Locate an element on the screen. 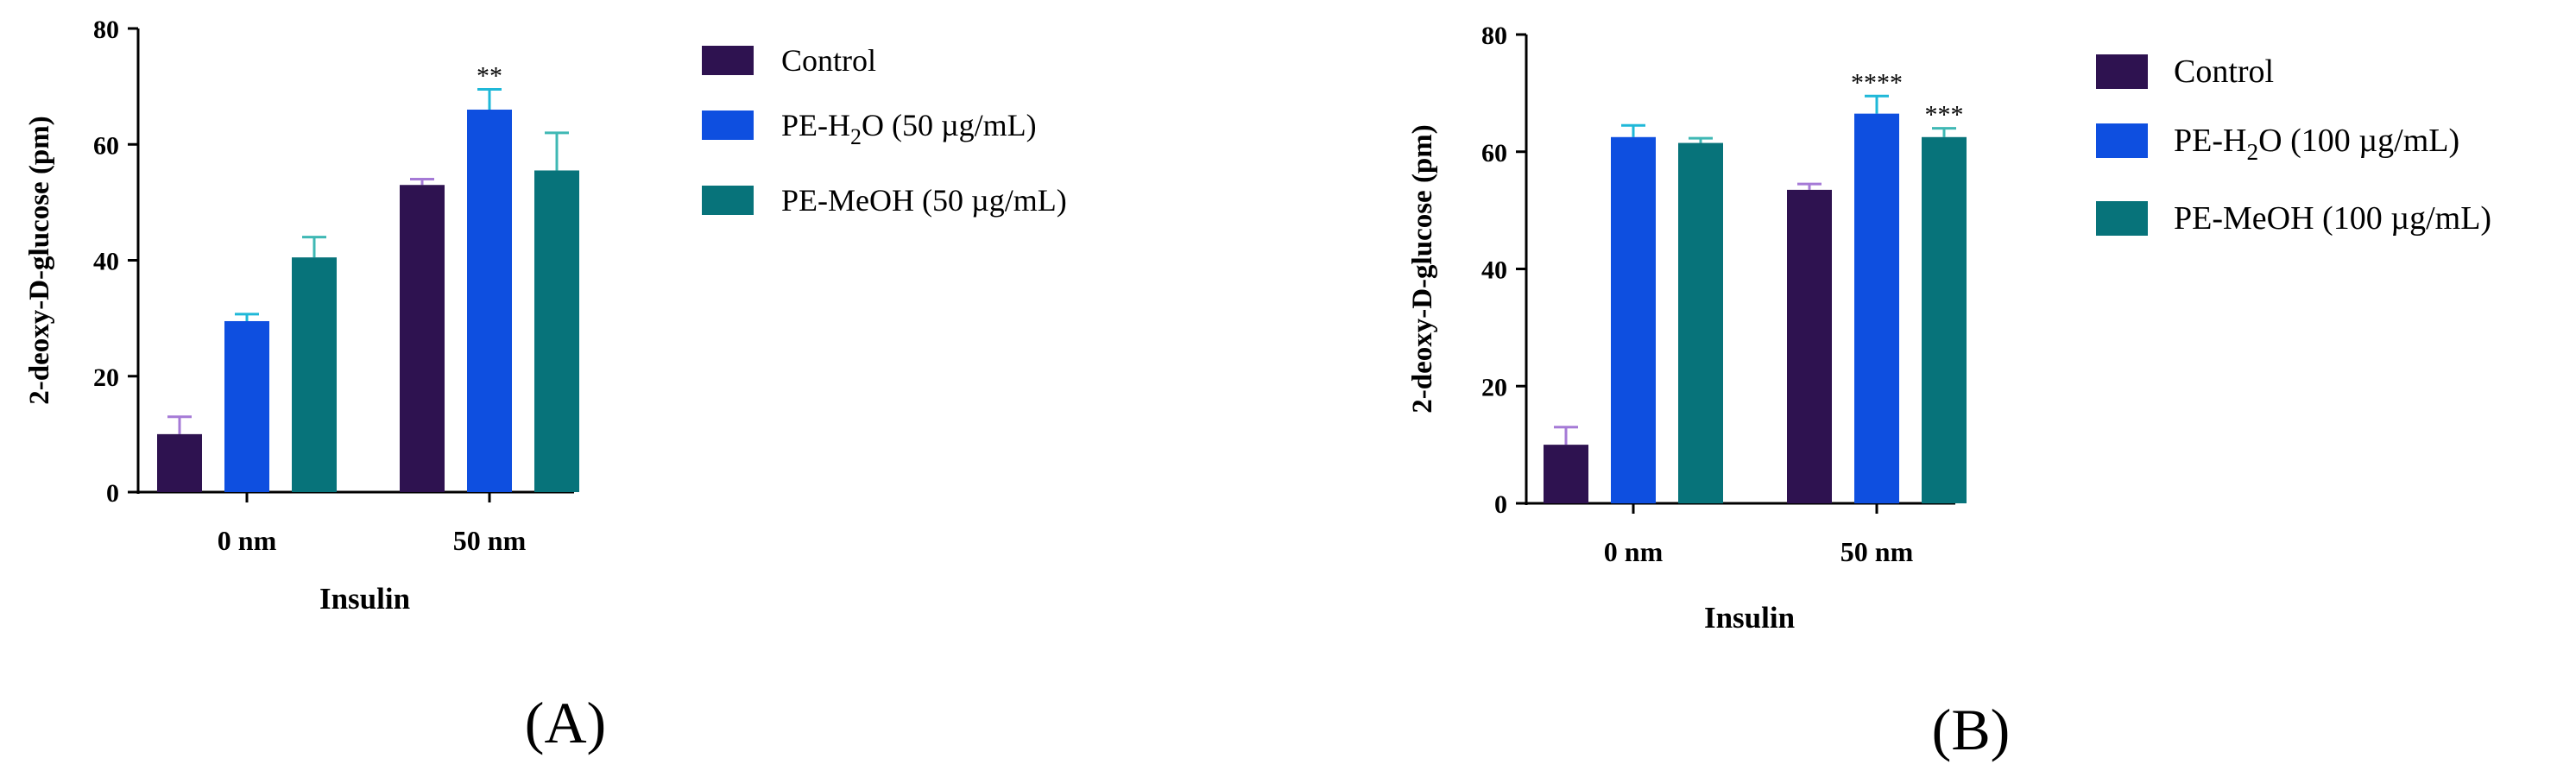 Image resolution: width=2576 pixels, height=777 pixels. legend-label: PE-H2O (50 µg/mL) is located at coordinates (909, 128).